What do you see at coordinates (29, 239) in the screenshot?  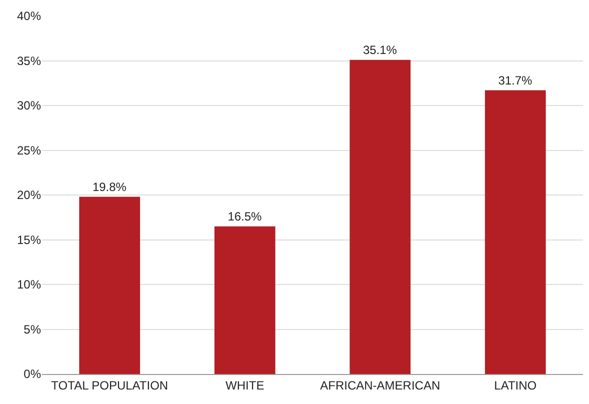 I see `y-tick-label: 15%` at bounding box center [29, 239].